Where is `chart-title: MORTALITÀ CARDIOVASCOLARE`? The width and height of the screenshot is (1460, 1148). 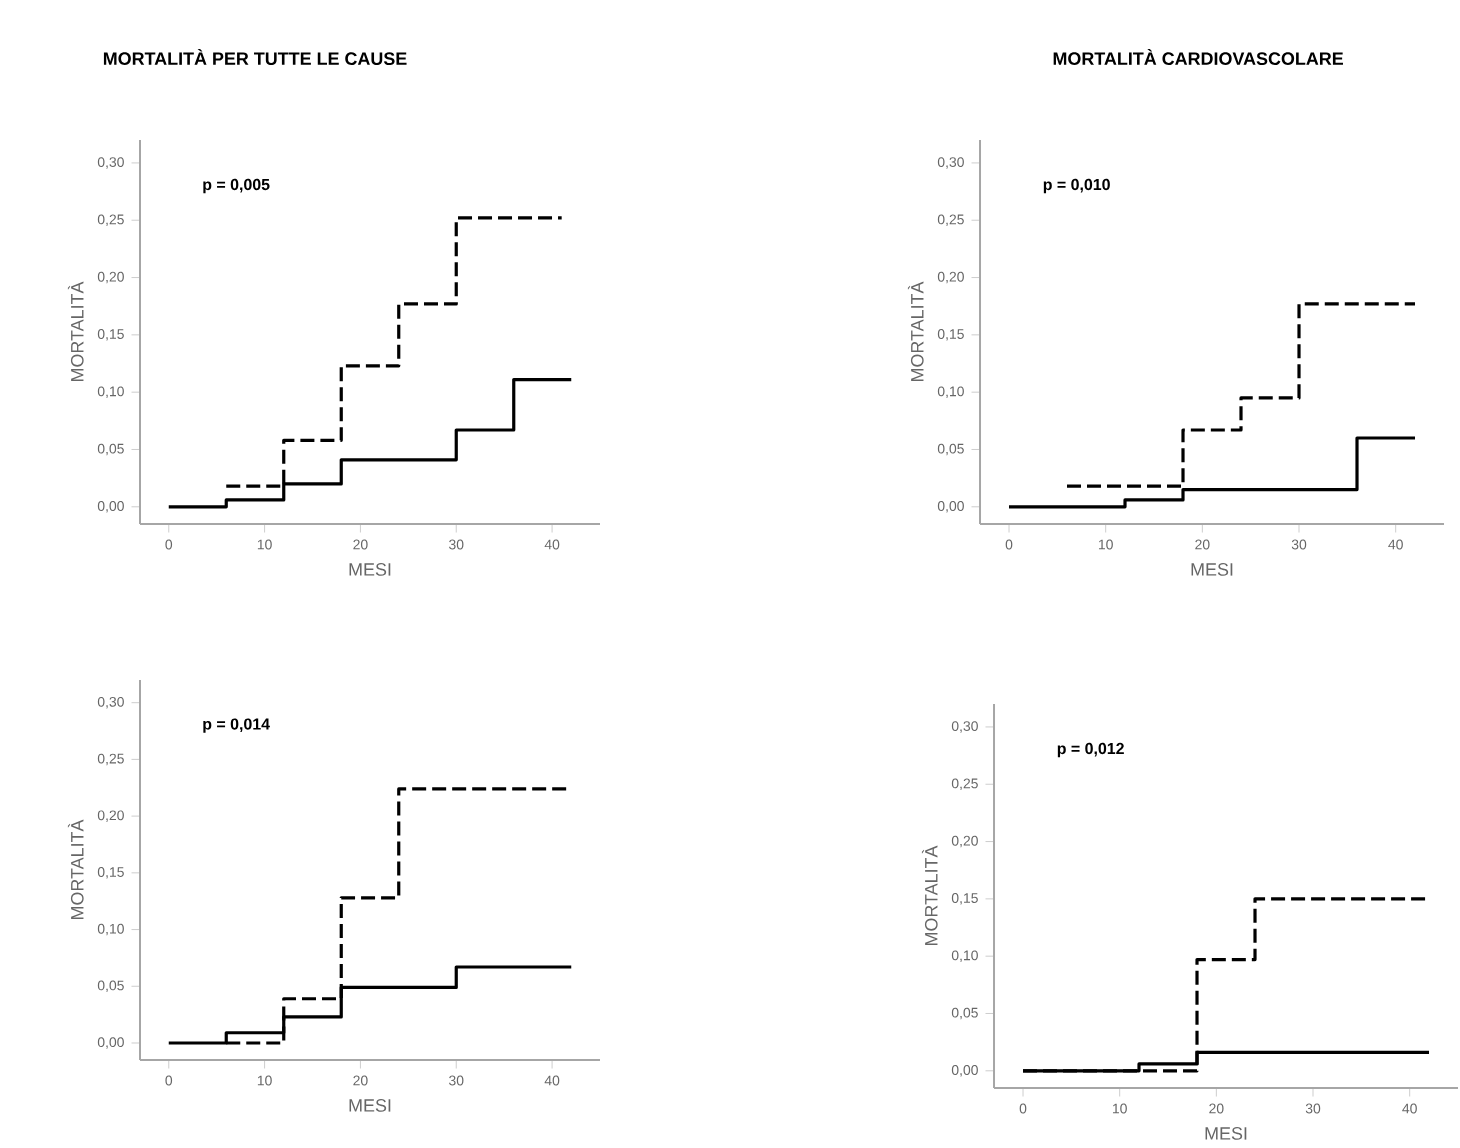 chart-title: MORTALITÀ CARDIOVASCOLARE is located at coordinates (1198, 56).